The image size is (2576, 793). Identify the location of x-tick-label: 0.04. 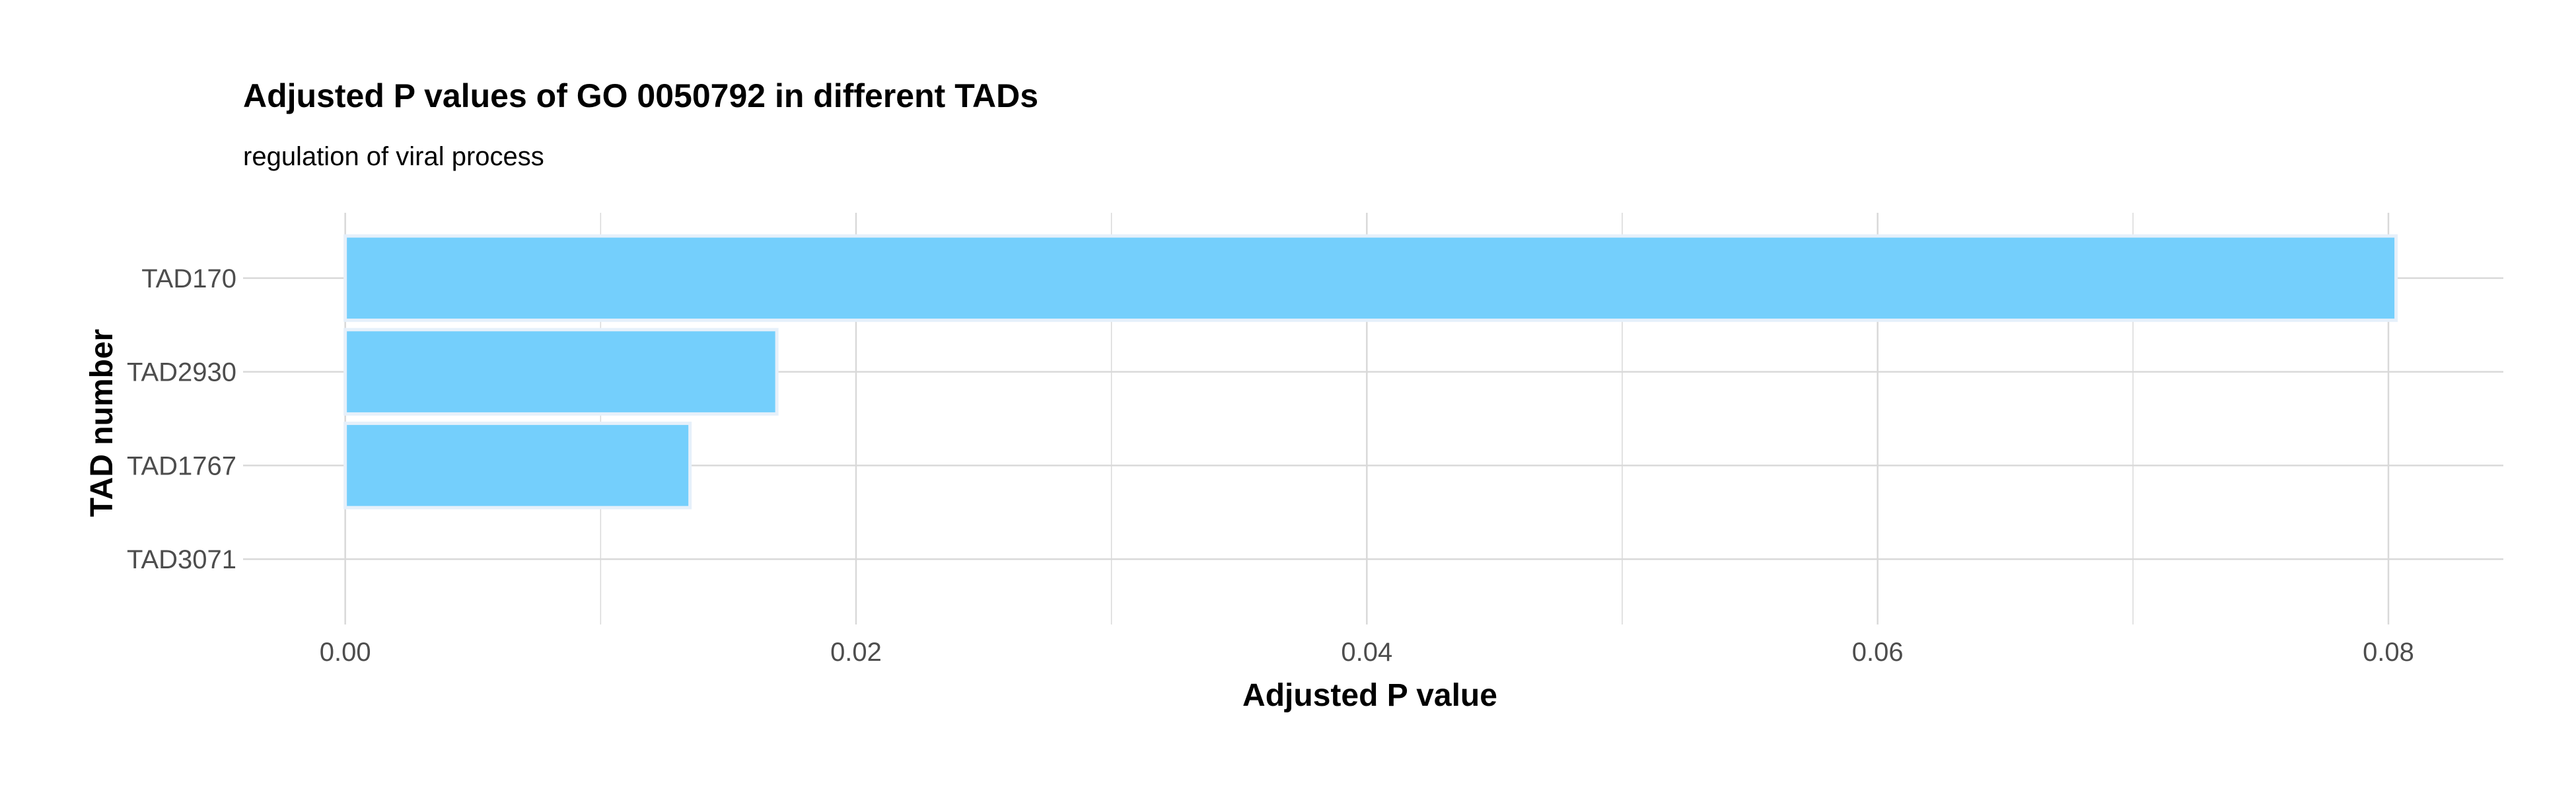
(1367, 652).